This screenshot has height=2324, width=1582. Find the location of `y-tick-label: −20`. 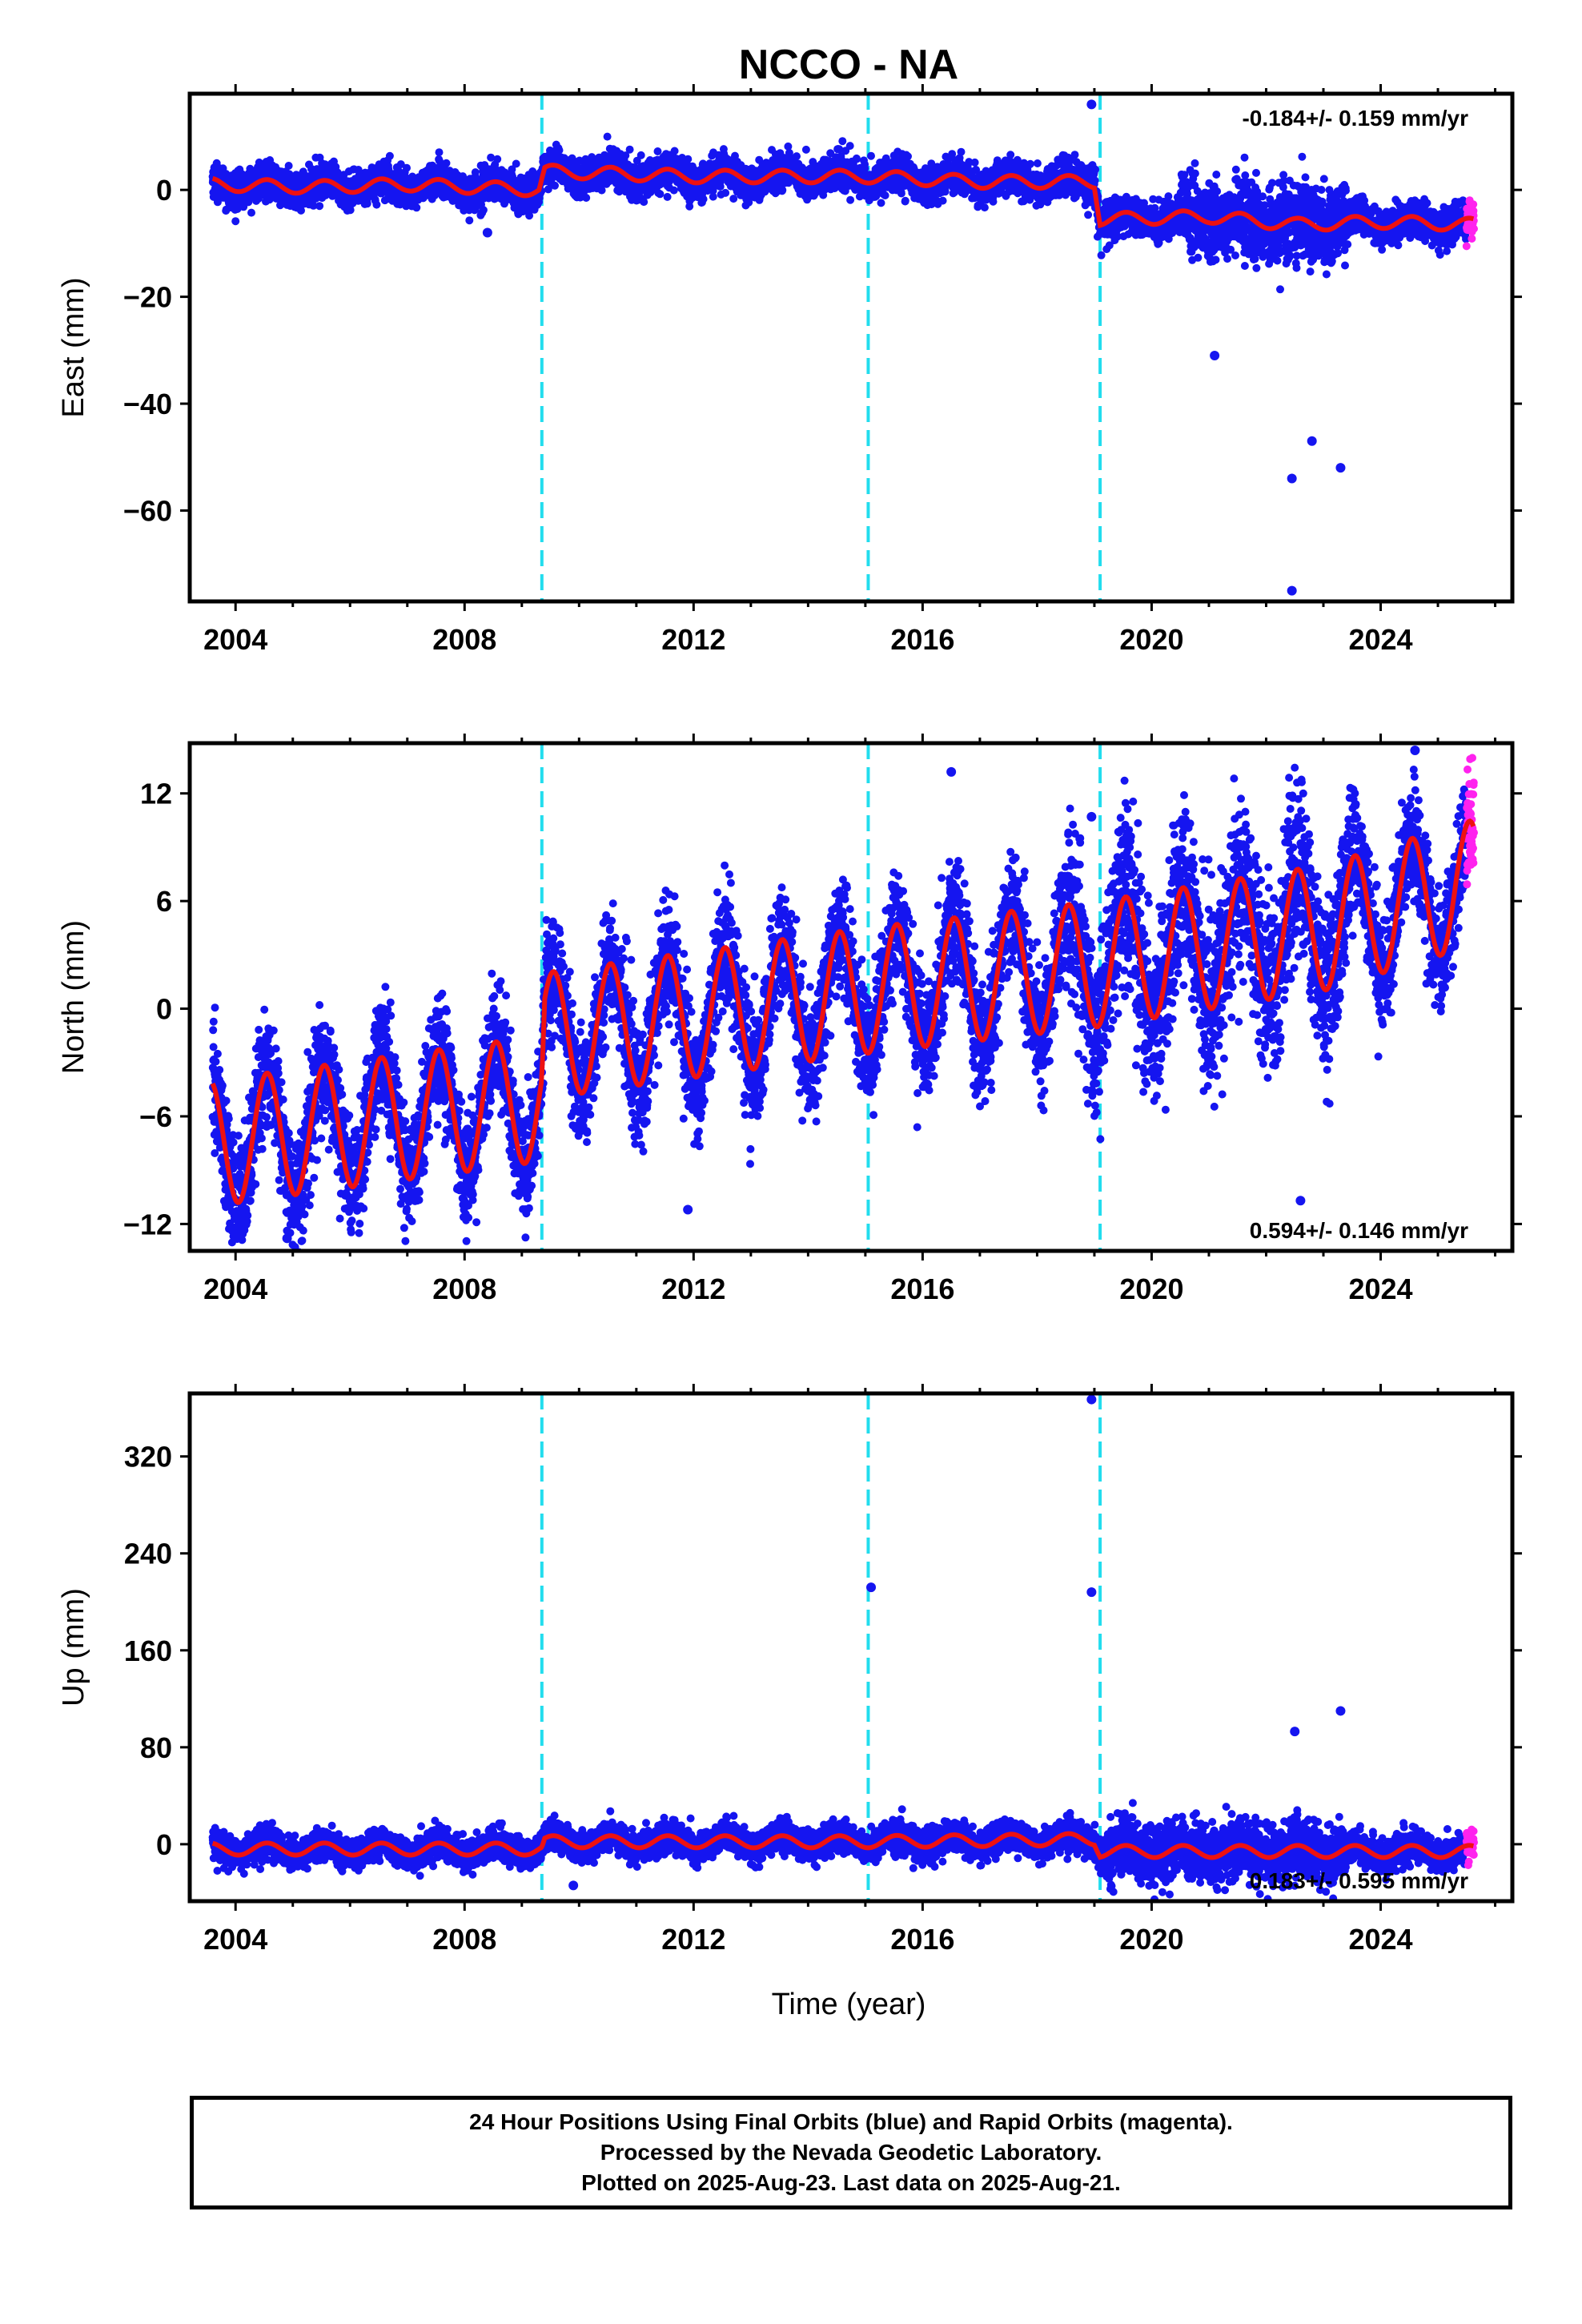

y-tick-label: −20 is located at coordinates (147, 297).